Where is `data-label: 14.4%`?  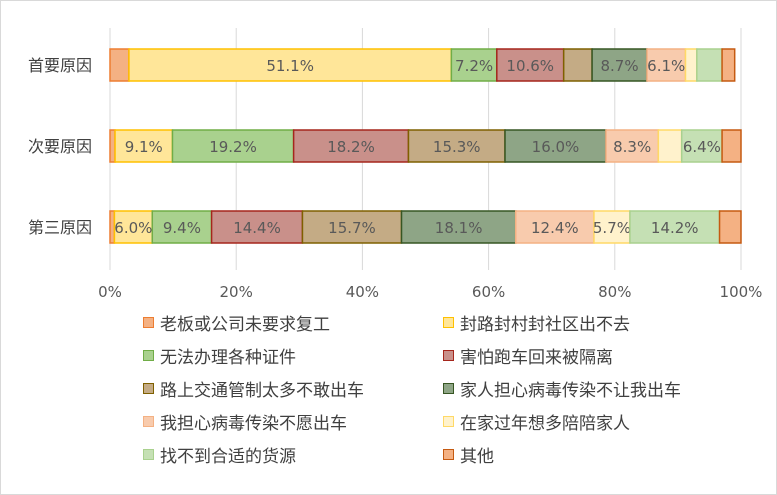 data-label: 14.4% is located at coordinates (257, 228).